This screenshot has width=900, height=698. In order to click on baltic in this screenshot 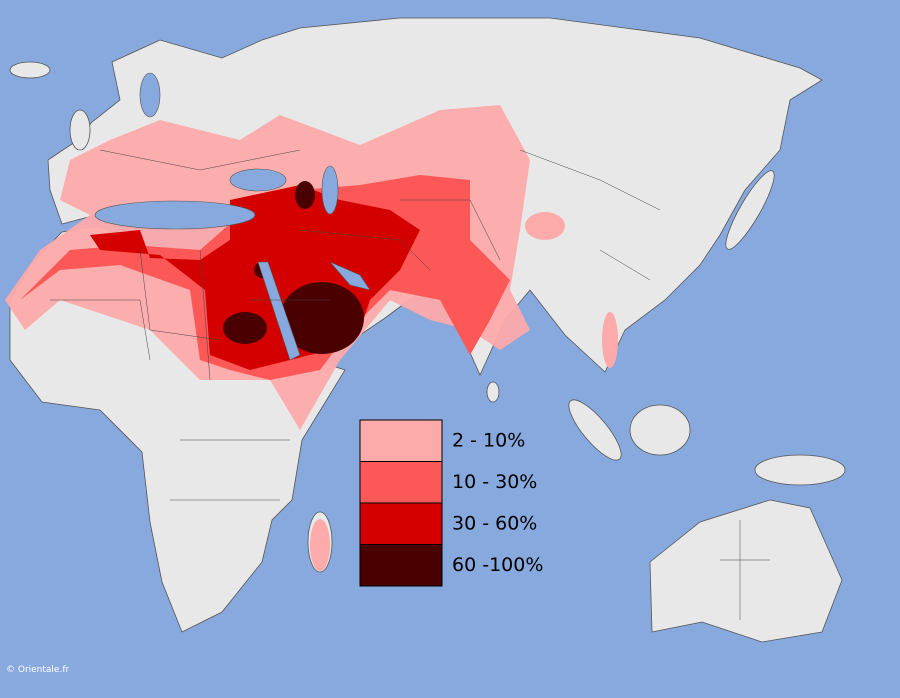, I will do `click(150, 95)`.